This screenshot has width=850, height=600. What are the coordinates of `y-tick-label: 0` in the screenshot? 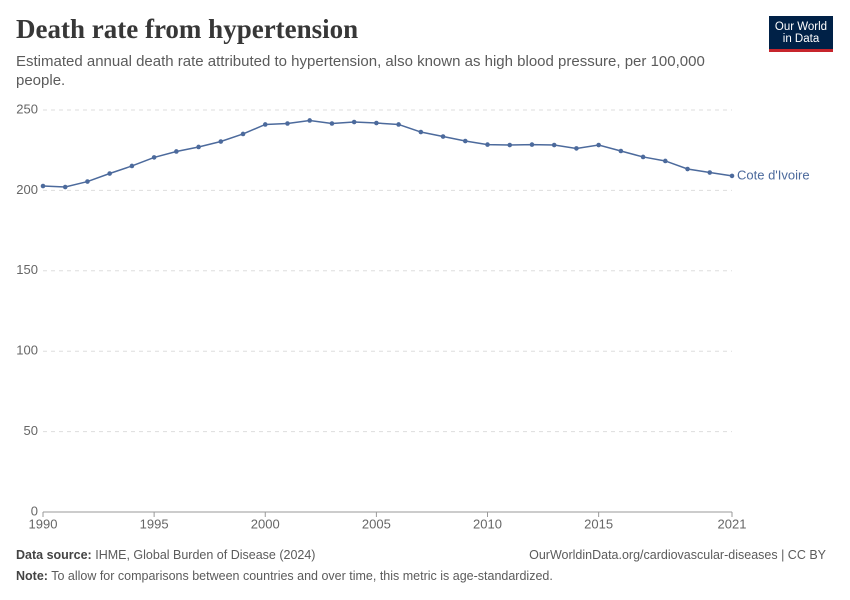 It's located at (34, 510).